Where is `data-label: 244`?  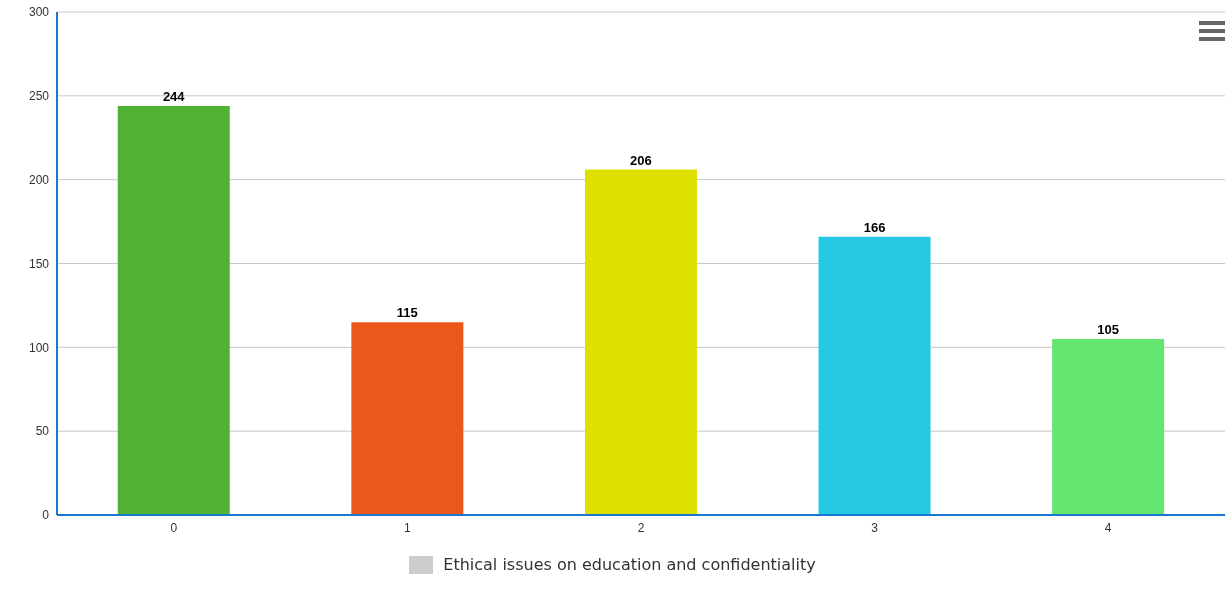 data-label: 244 is located at coordinates (174, 96).